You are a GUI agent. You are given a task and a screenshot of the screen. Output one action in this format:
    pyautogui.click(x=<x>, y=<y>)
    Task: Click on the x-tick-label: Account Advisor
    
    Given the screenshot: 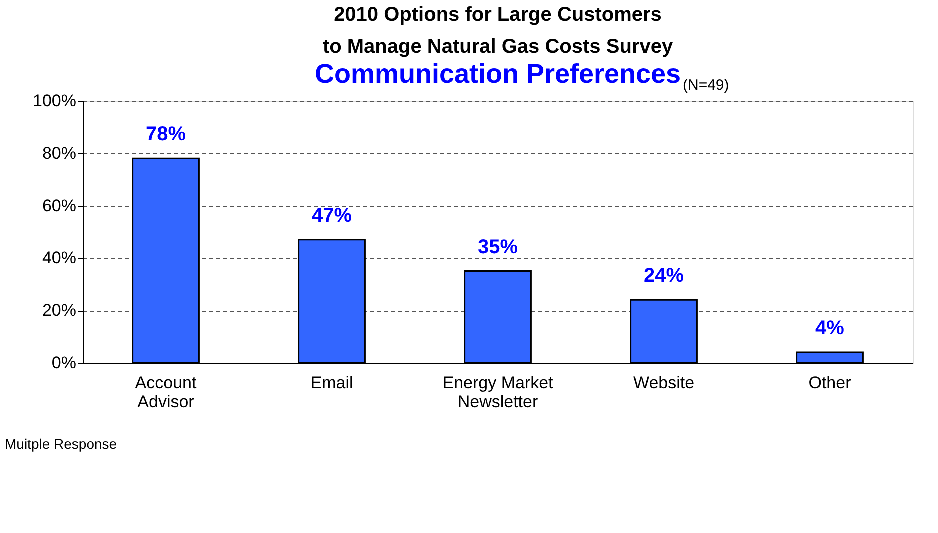 What is the action you would take?
    pyautogui.click(x=166, y=393)
    